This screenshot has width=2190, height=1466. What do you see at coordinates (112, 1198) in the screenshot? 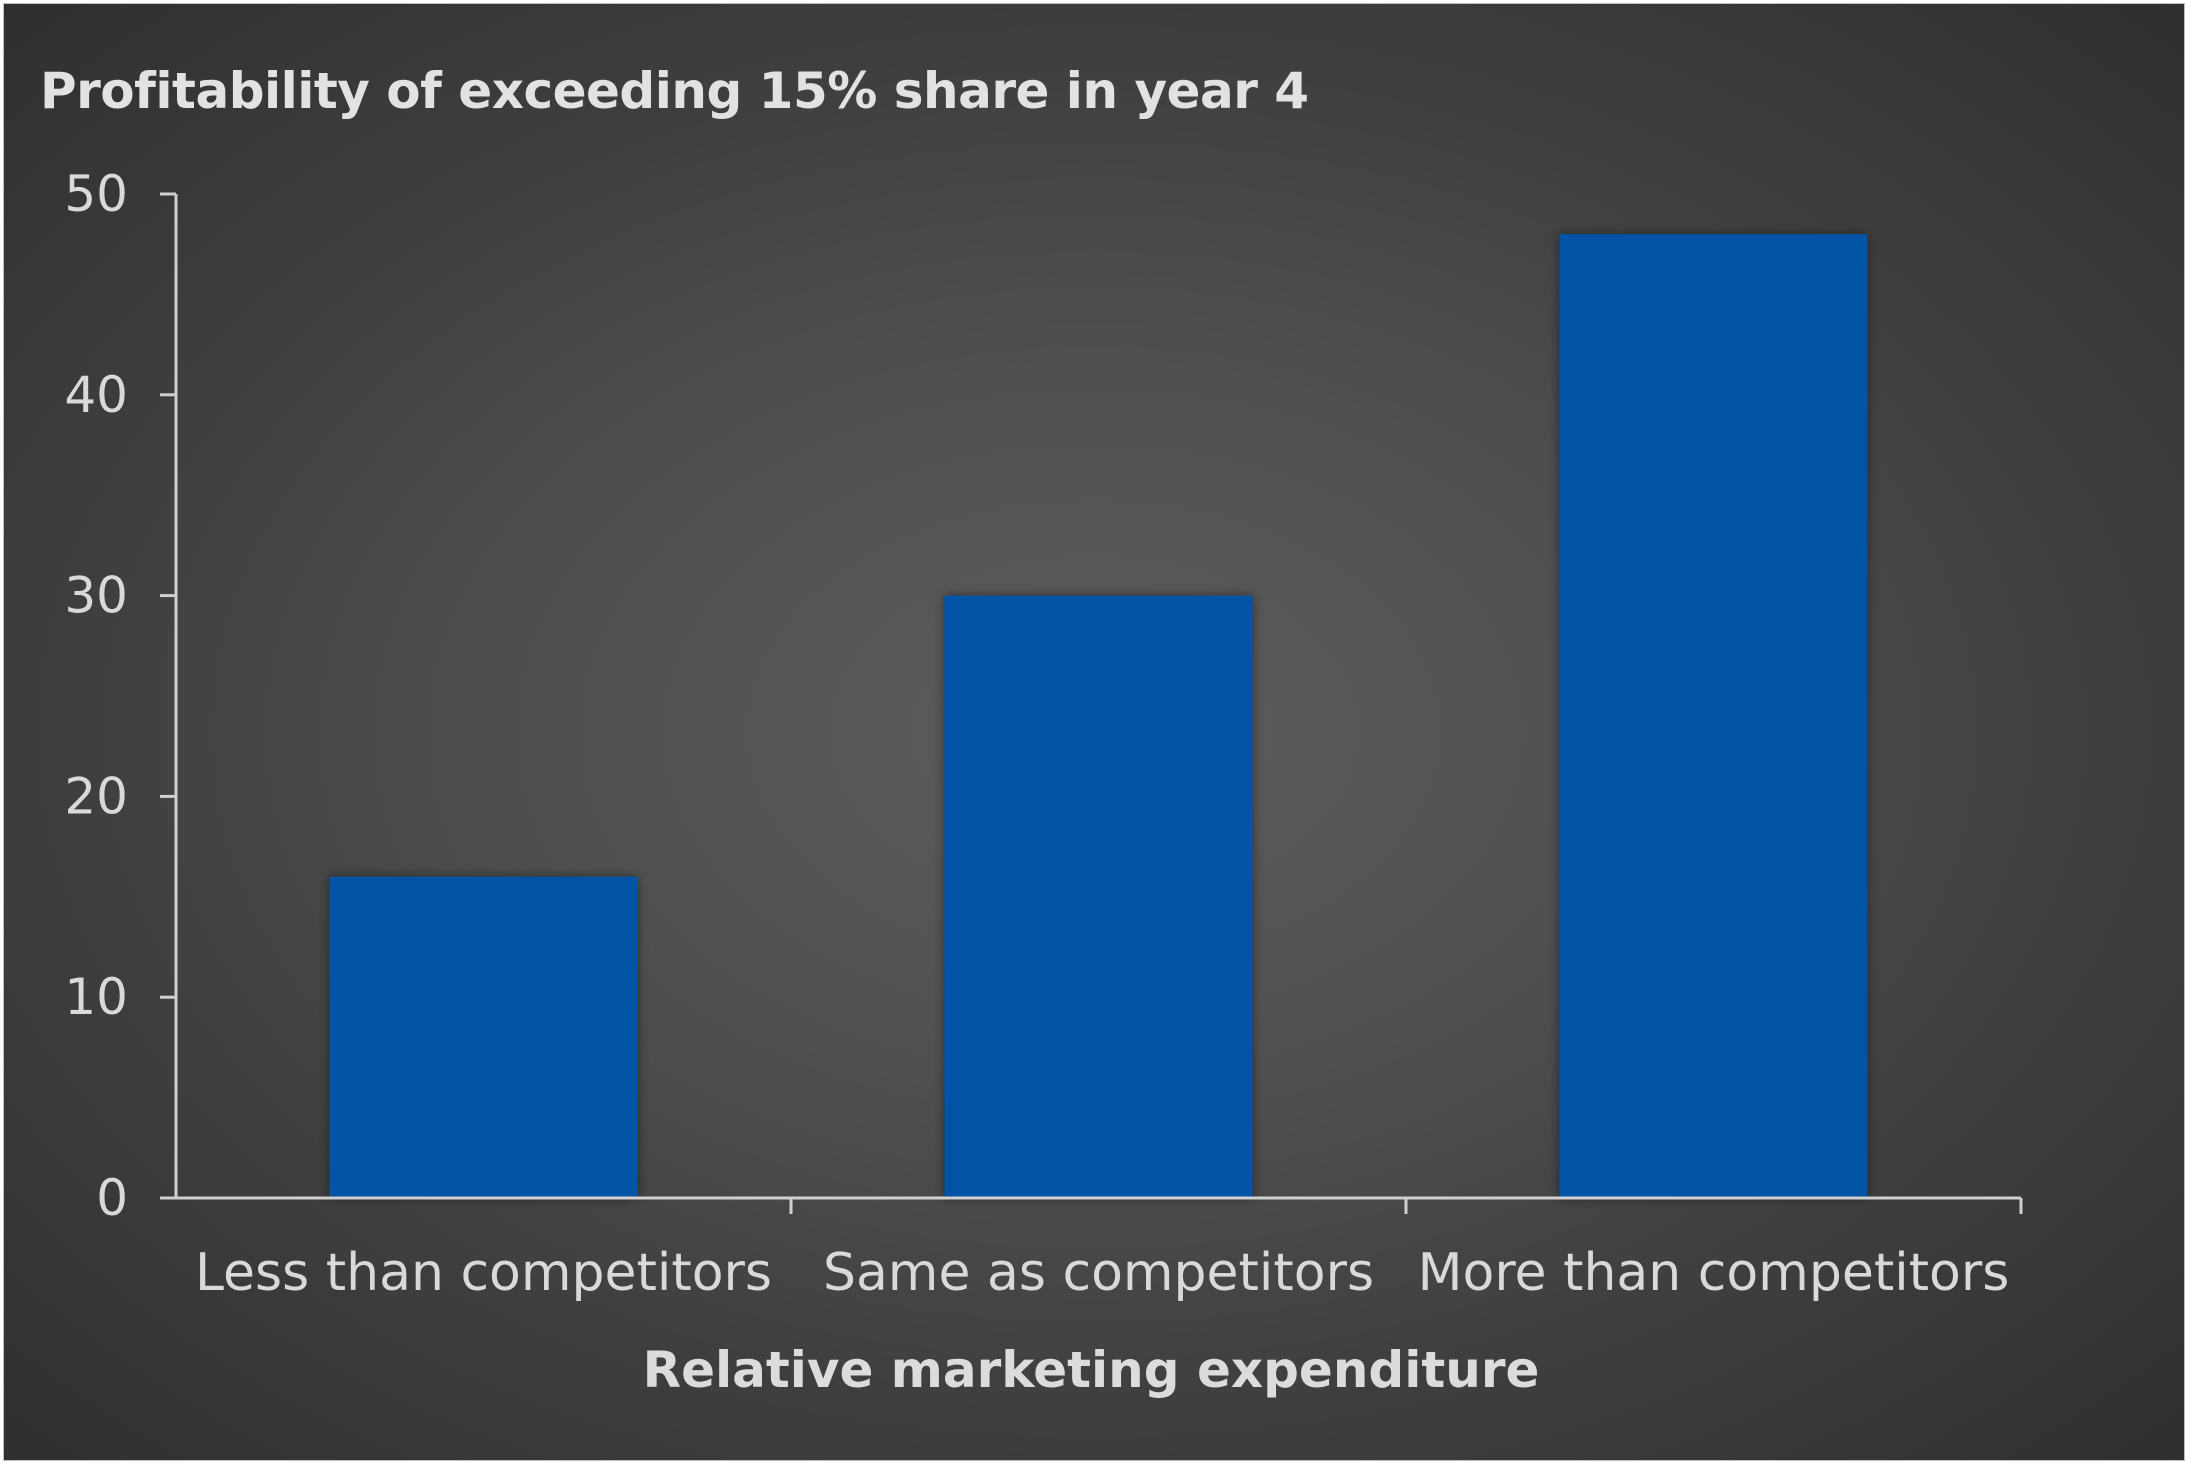
I see `y-tick-label-0: 0` at bounding box center [112, 1198].